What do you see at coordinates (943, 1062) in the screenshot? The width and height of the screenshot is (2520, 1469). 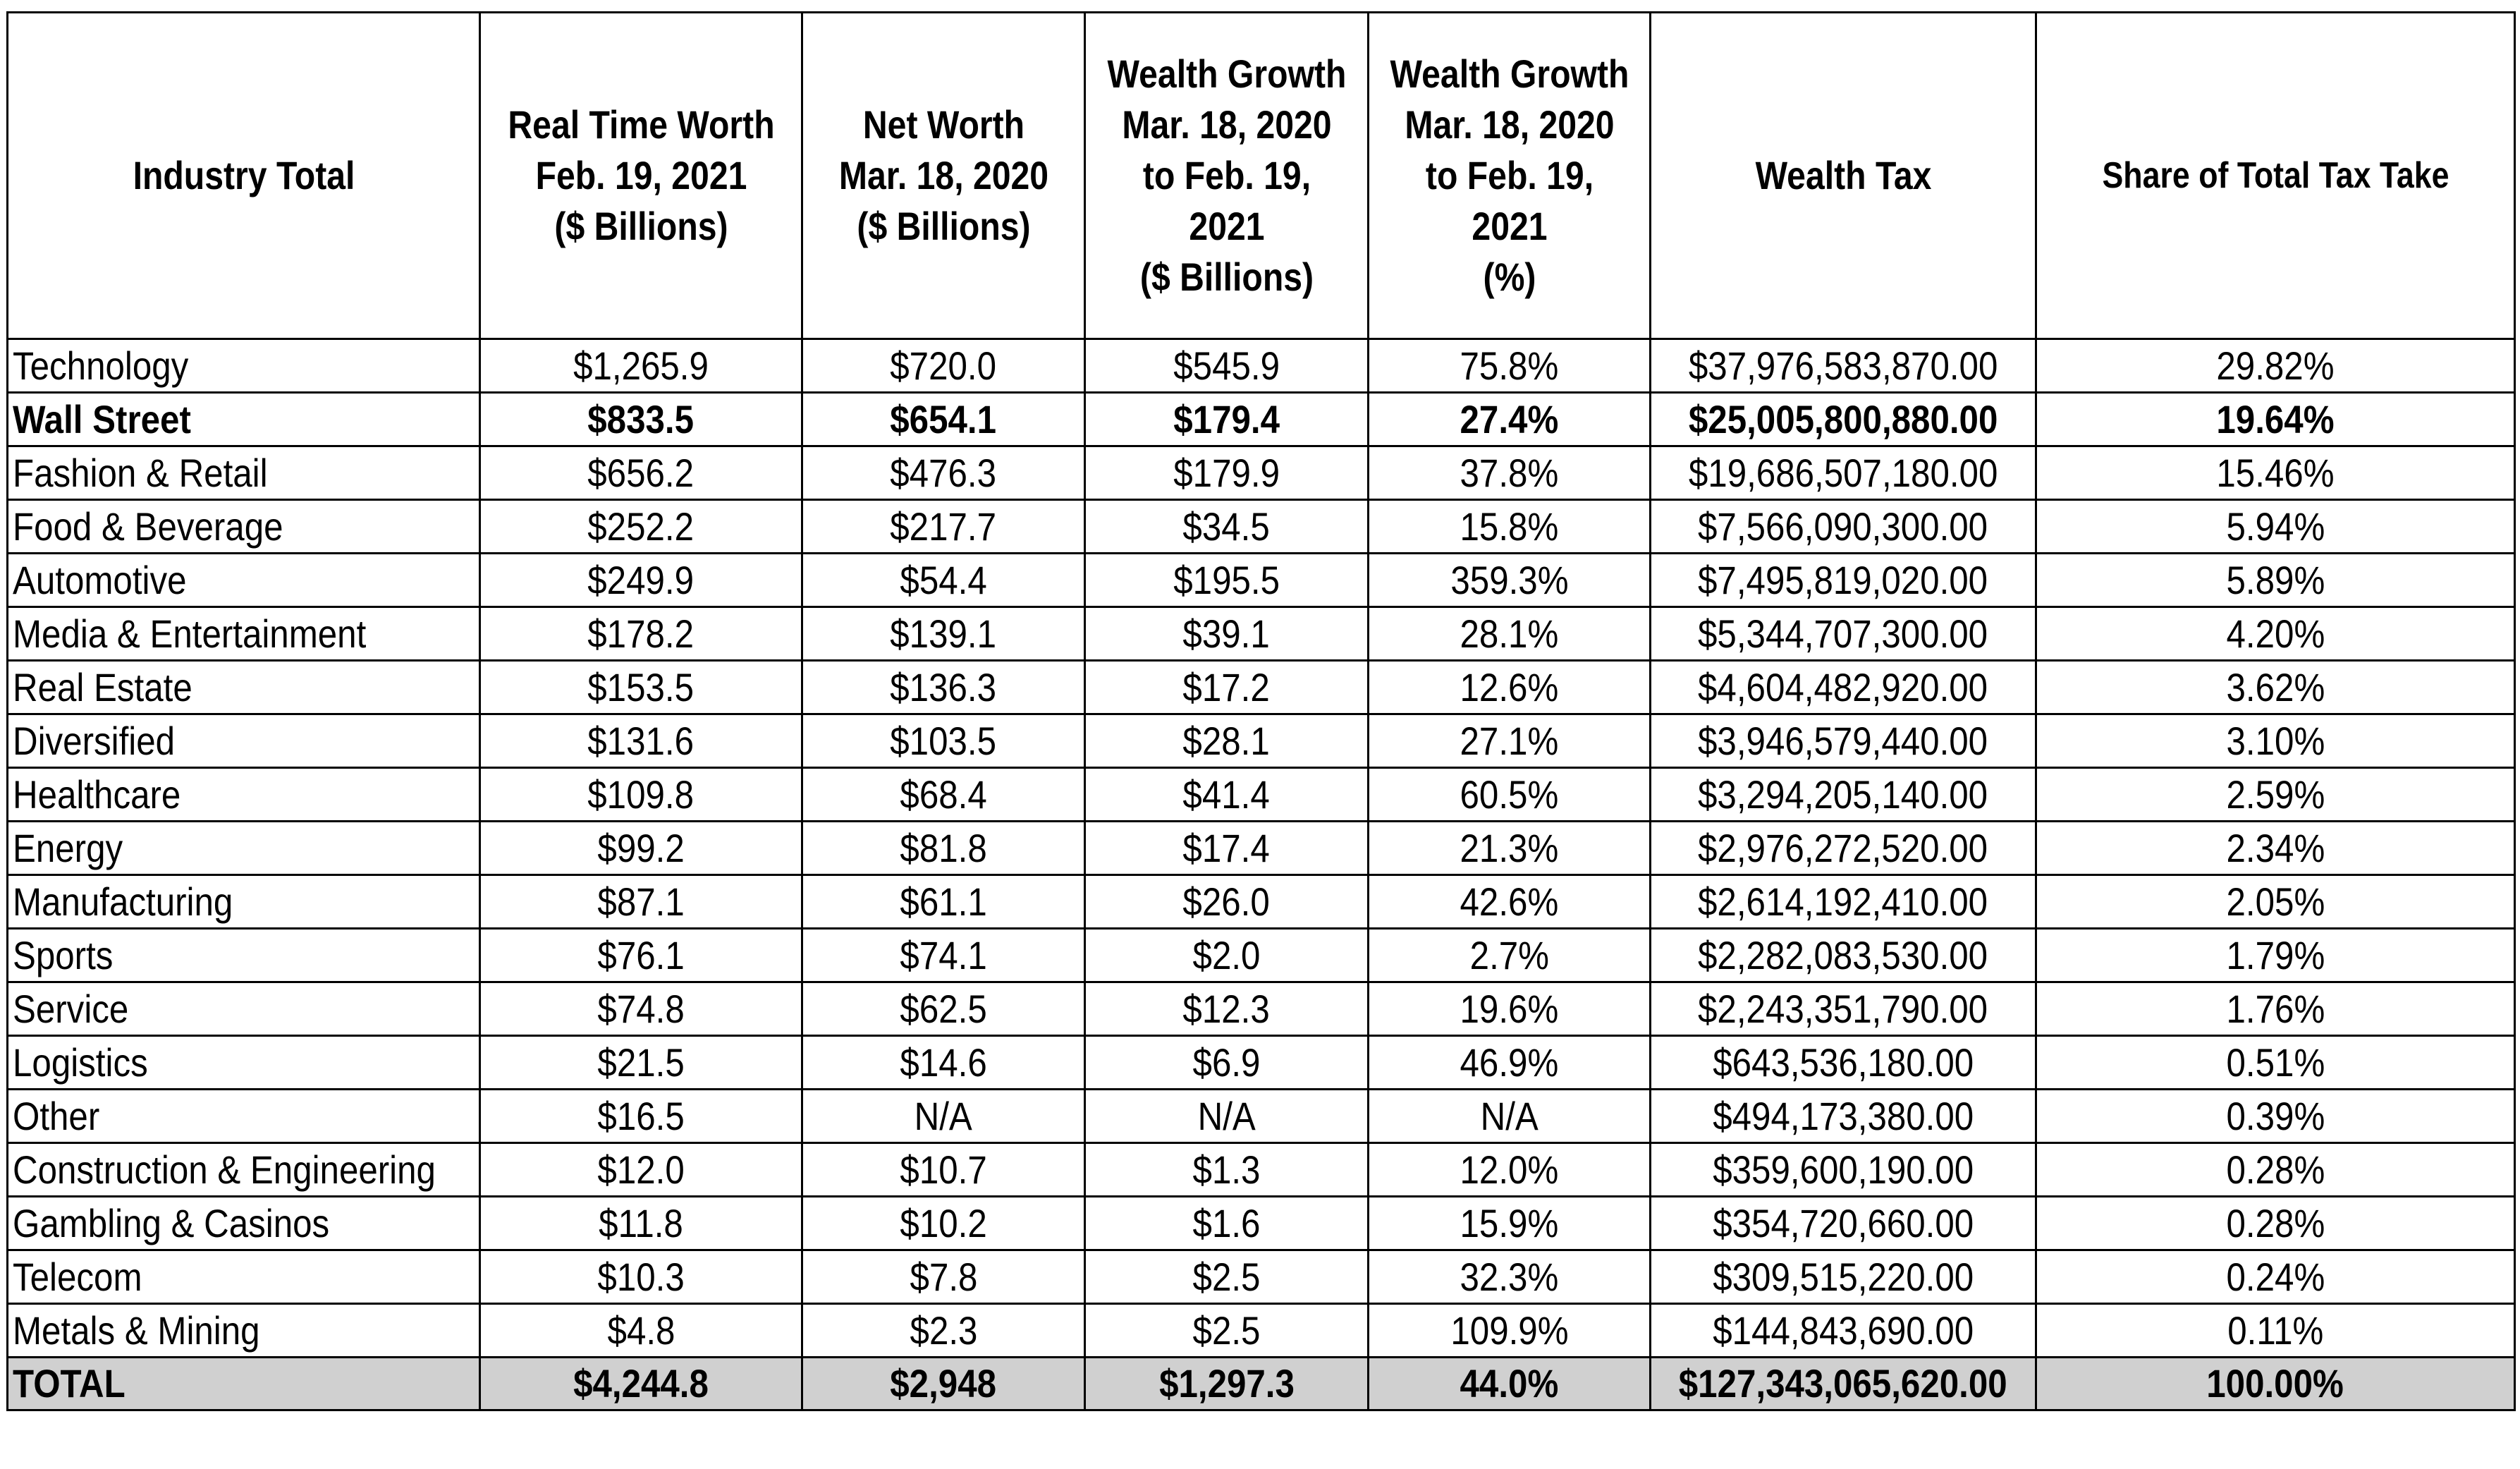 I see `net-worth-cell: $14.6` at bounding box center [943, 1062].